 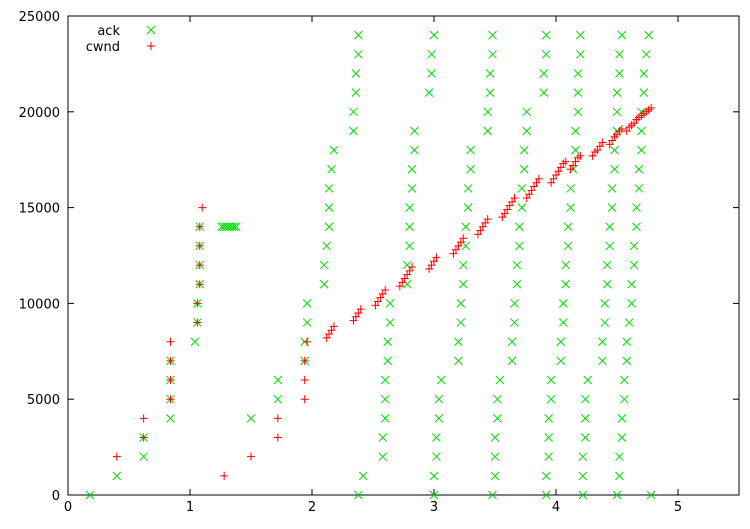 What do you see at coordinates (56, 496) in the screenshot?
I see `y-tick-label: 0` at bounding box center [56, 496].